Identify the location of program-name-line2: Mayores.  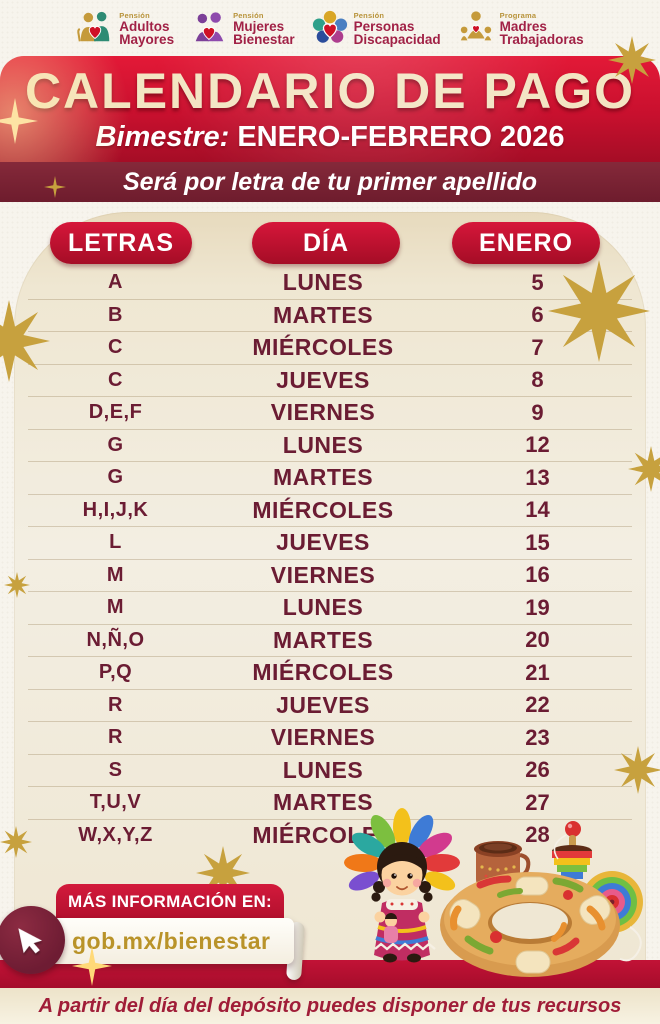
(147, 39).